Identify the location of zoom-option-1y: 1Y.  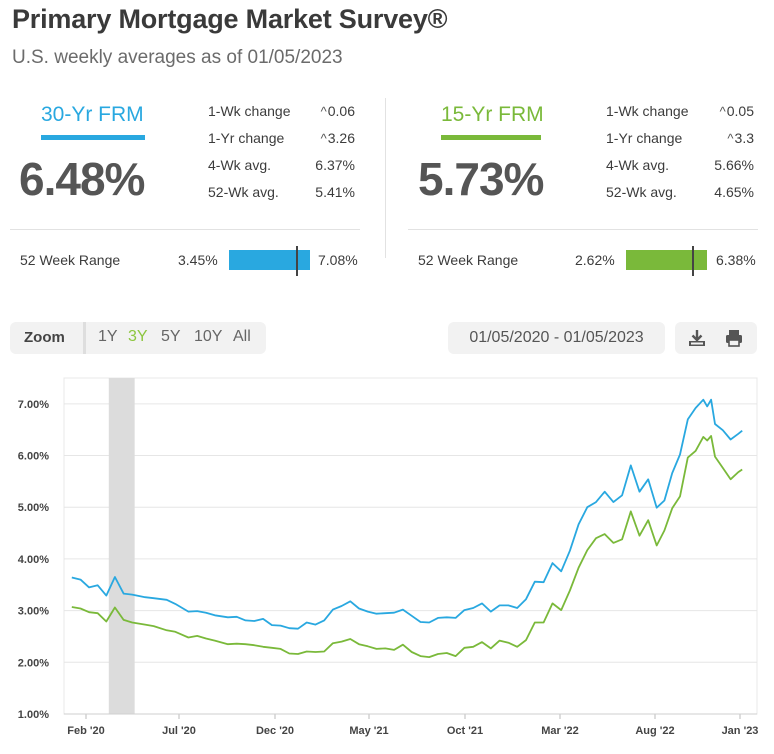
(108, 336).